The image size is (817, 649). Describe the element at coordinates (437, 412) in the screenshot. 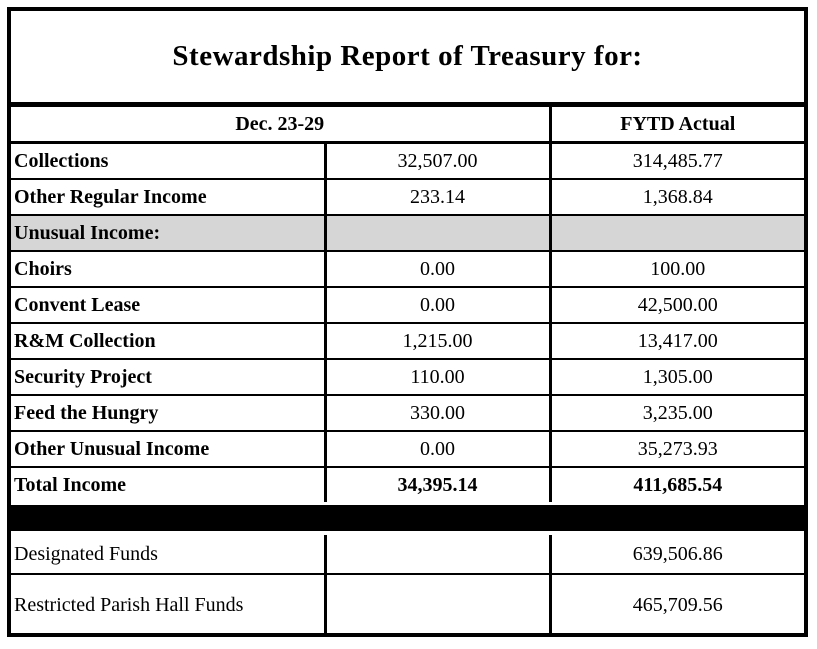

I see `week-value: 330.00` at that location.